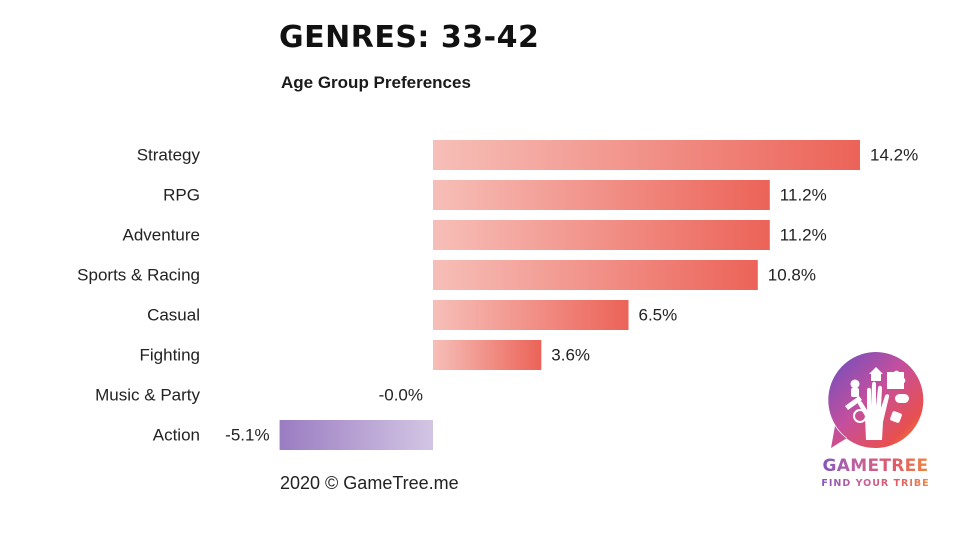 This screenshot has width=980, height=540. What do you see at coordinates (169, 155) in the screenshot?
I see `category-label-strategy: Strategy` at bounding box center [169, 155].